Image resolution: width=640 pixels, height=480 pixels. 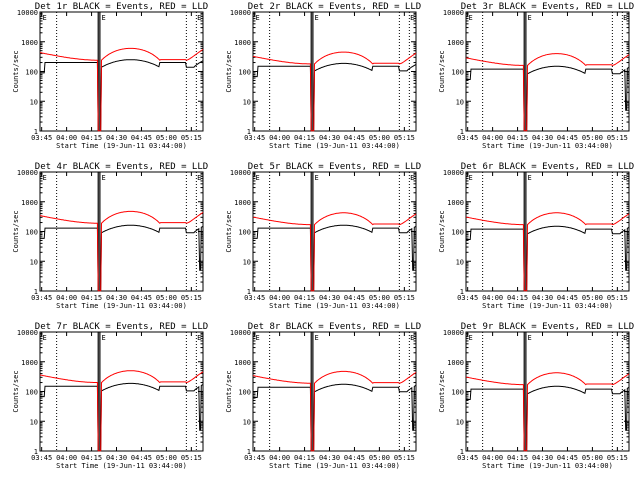 What do you see at coordinates (121, 7) in the screenshot?
I see `panel-title: Det 1r BLACK = Events, RED = LLD` at bounding box center [121, 7].